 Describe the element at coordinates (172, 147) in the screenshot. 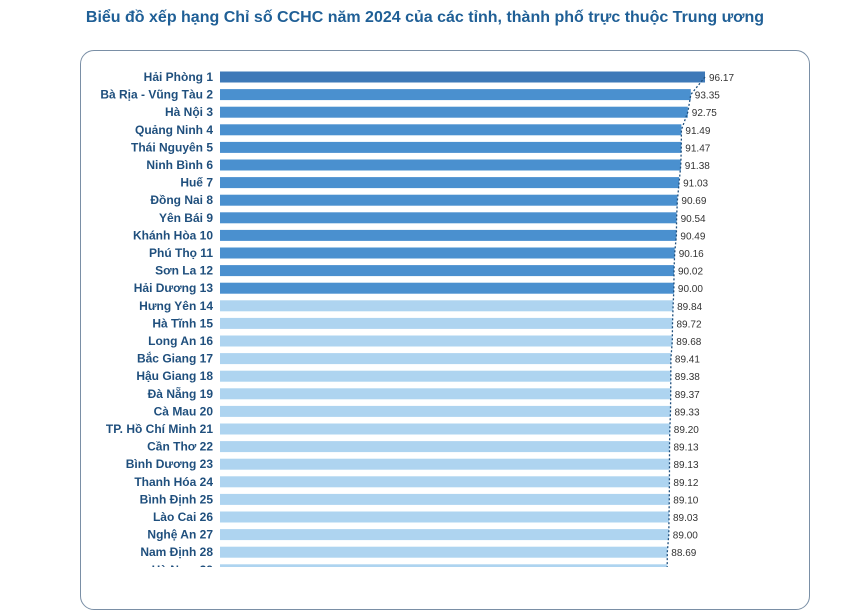

I see `category-label-5: Thái Nguyên 5` at that location.